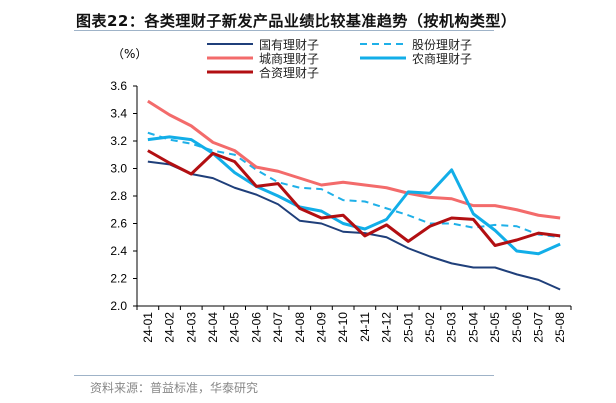 The image size is (616, 403). What do you see at coordinates (118, 279) in the screenshot?
I see `y-tick-label: 2.2` at bounding box center [118, 279].